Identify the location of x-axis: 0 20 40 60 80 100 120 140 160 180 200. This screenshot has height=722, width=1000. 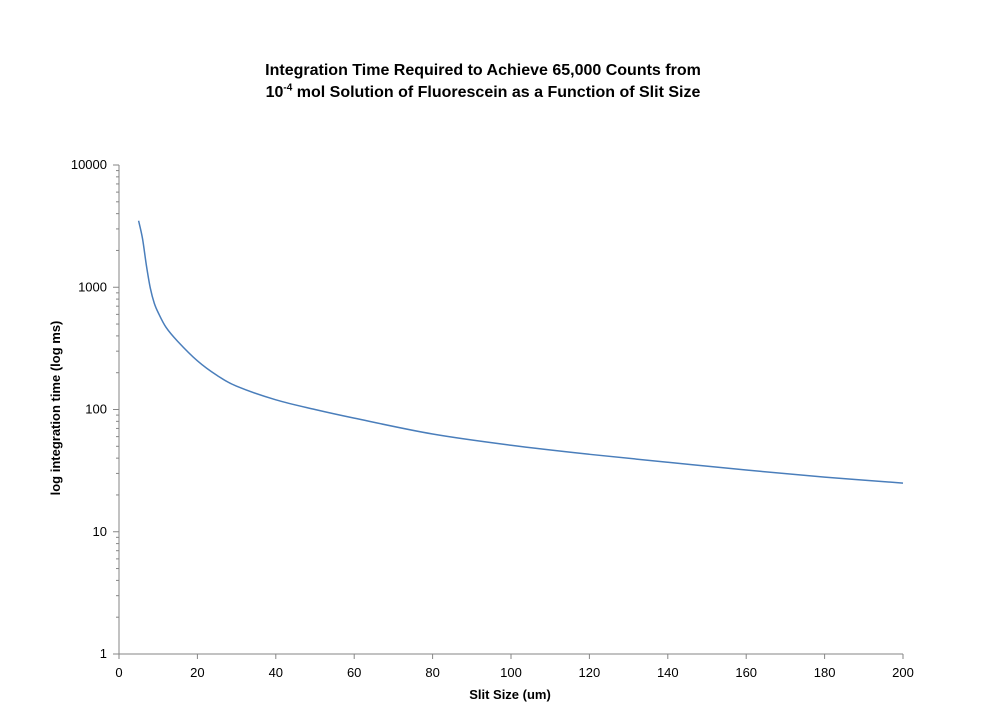
(514, 666).